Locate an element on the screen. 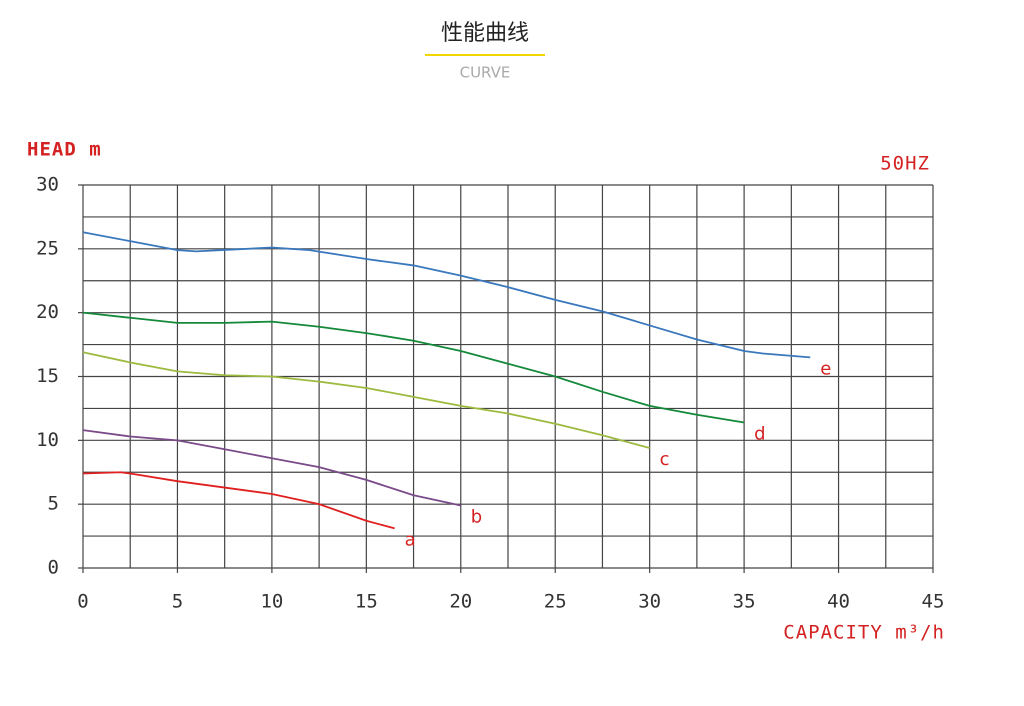 This screenshot has width=1024, height=706. y-tick-label: 25 is located at coordinates (47, 248).